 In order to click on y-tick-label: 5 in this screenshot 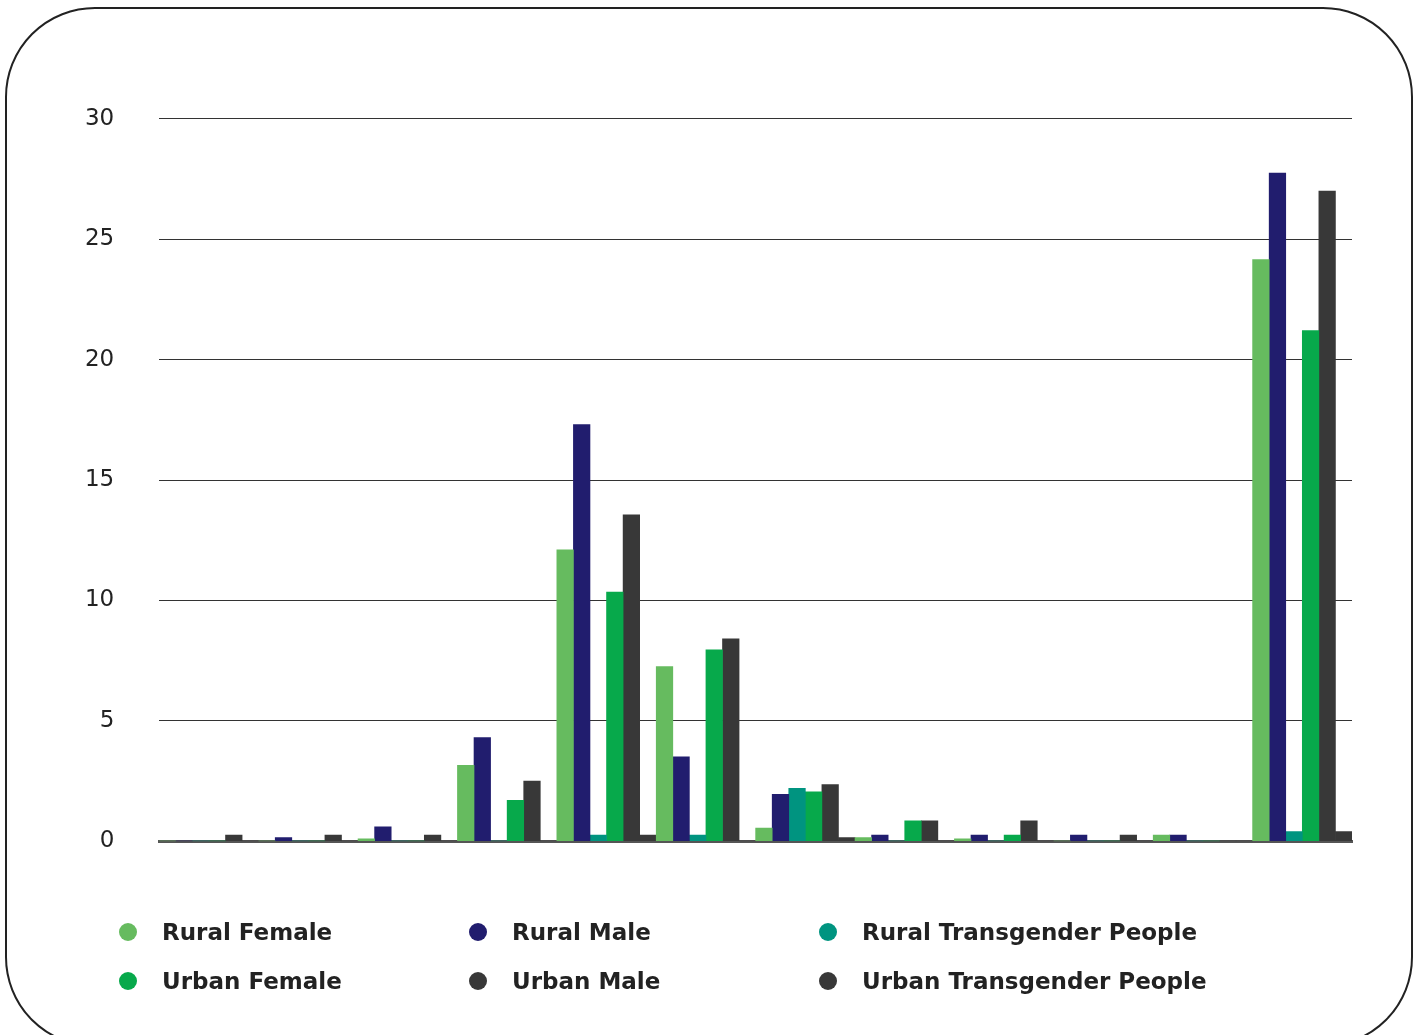, I will do `click(107, 718)`.